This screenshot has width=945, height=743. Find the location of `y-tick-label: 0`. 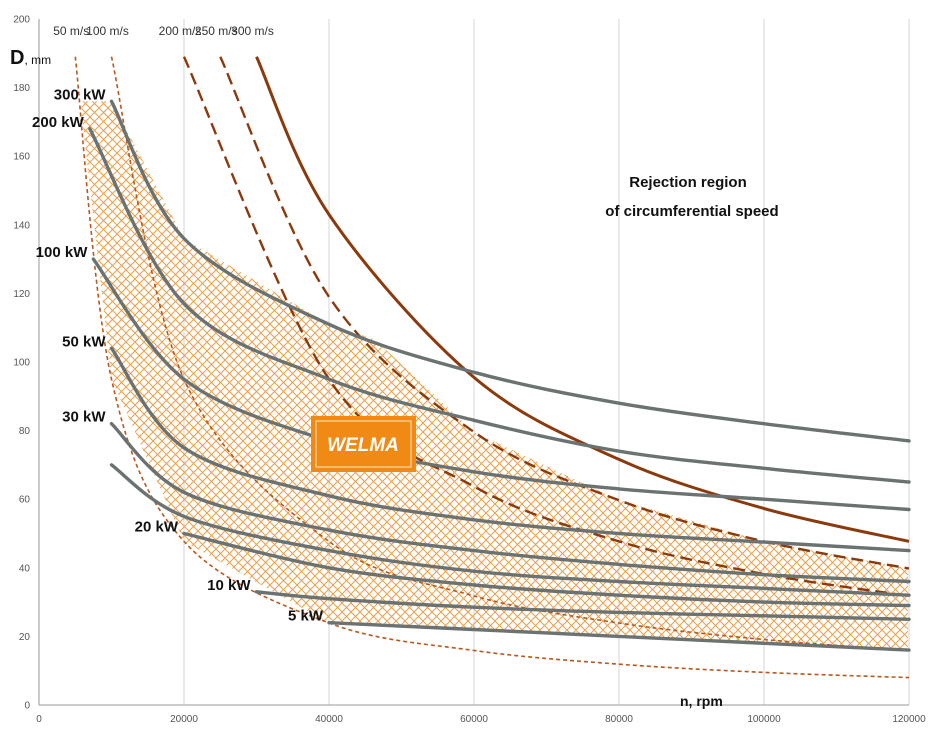

y-tick-label: 0 is located at coordinates (27, 706).